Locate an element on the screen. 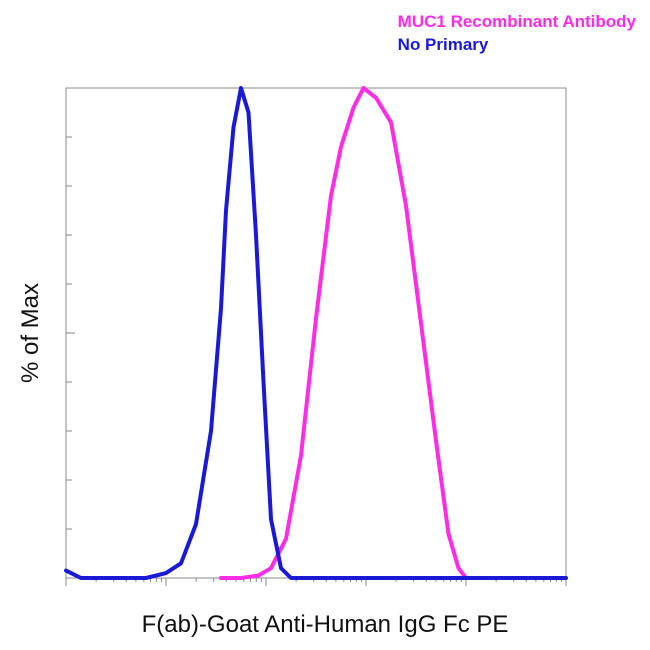 This screenshot has width=650, height=650. legend-entry-muc1: MUC1 Recombinant Antibody is located at coordinates (516, 21).